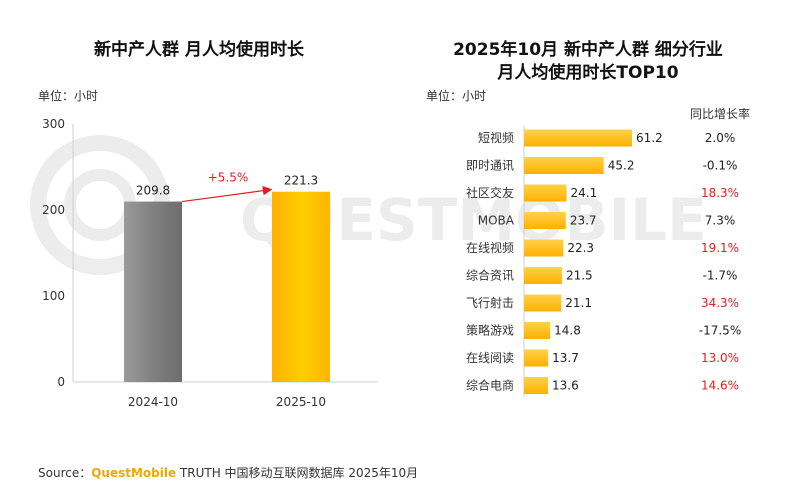 The height and width of the screenshot is (495, 800). I want to click on yoy-growth-label: 13.0%, so click(720, 358).